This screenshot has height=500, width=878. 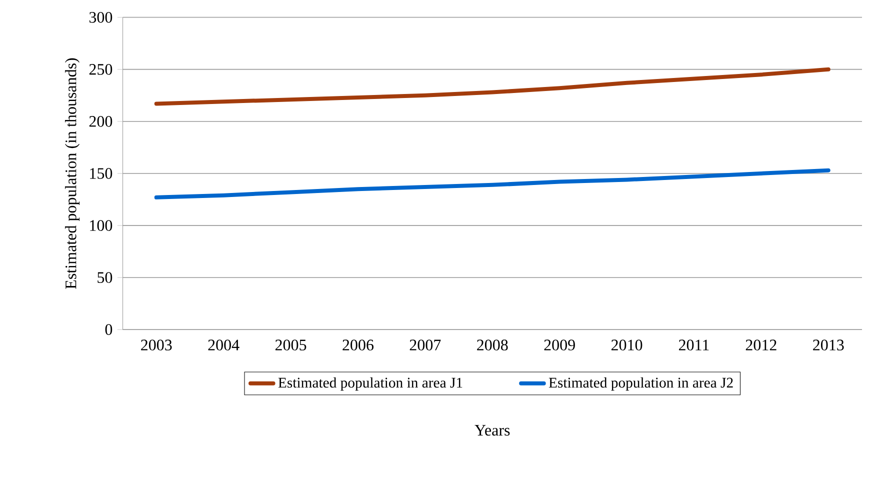 What do you see at coordinates (224, 344) in the screenshot?
I see `x-tick-label: 2004` at bounding box center [224, 344].